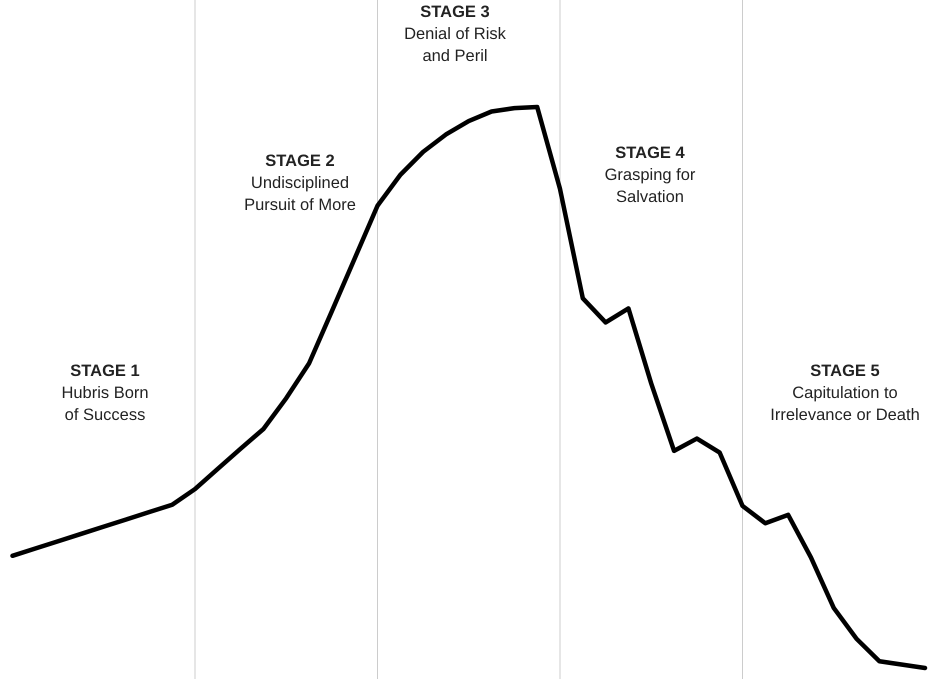 This screenshot has height=679, width=932. What do you see at coordinates (105, 393) in the screenshot?
I see `annotation: STAGE 1 Hubris Born of Success` at bounding box center [105, 393].